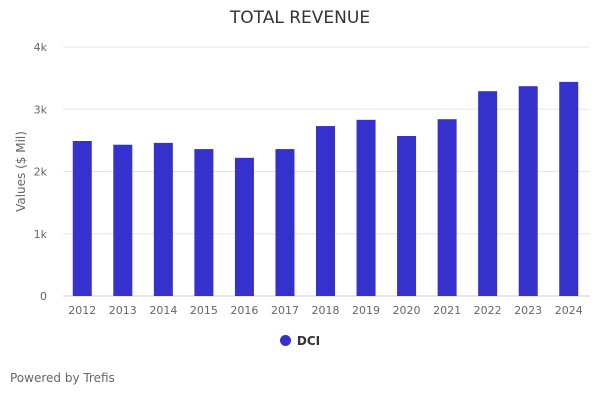  Describe the element at coordinates (447, 208) in the screenshot. I see `bar-2021` at that location.